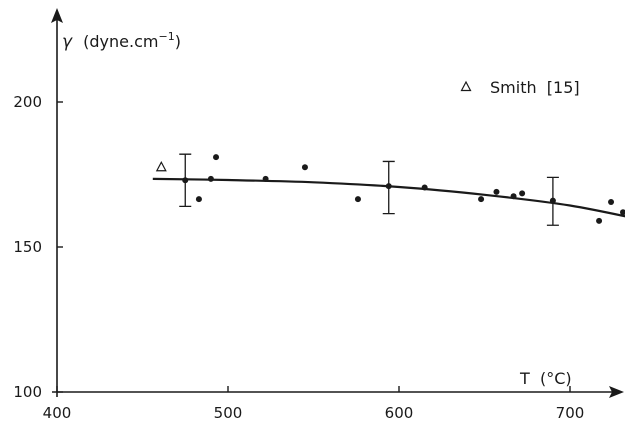 This screenshot has width=625, height=423. Describe the element at coordinates (166, 36) in the screenshot. I see `y-axis-unit-exponent: −1` at that location.